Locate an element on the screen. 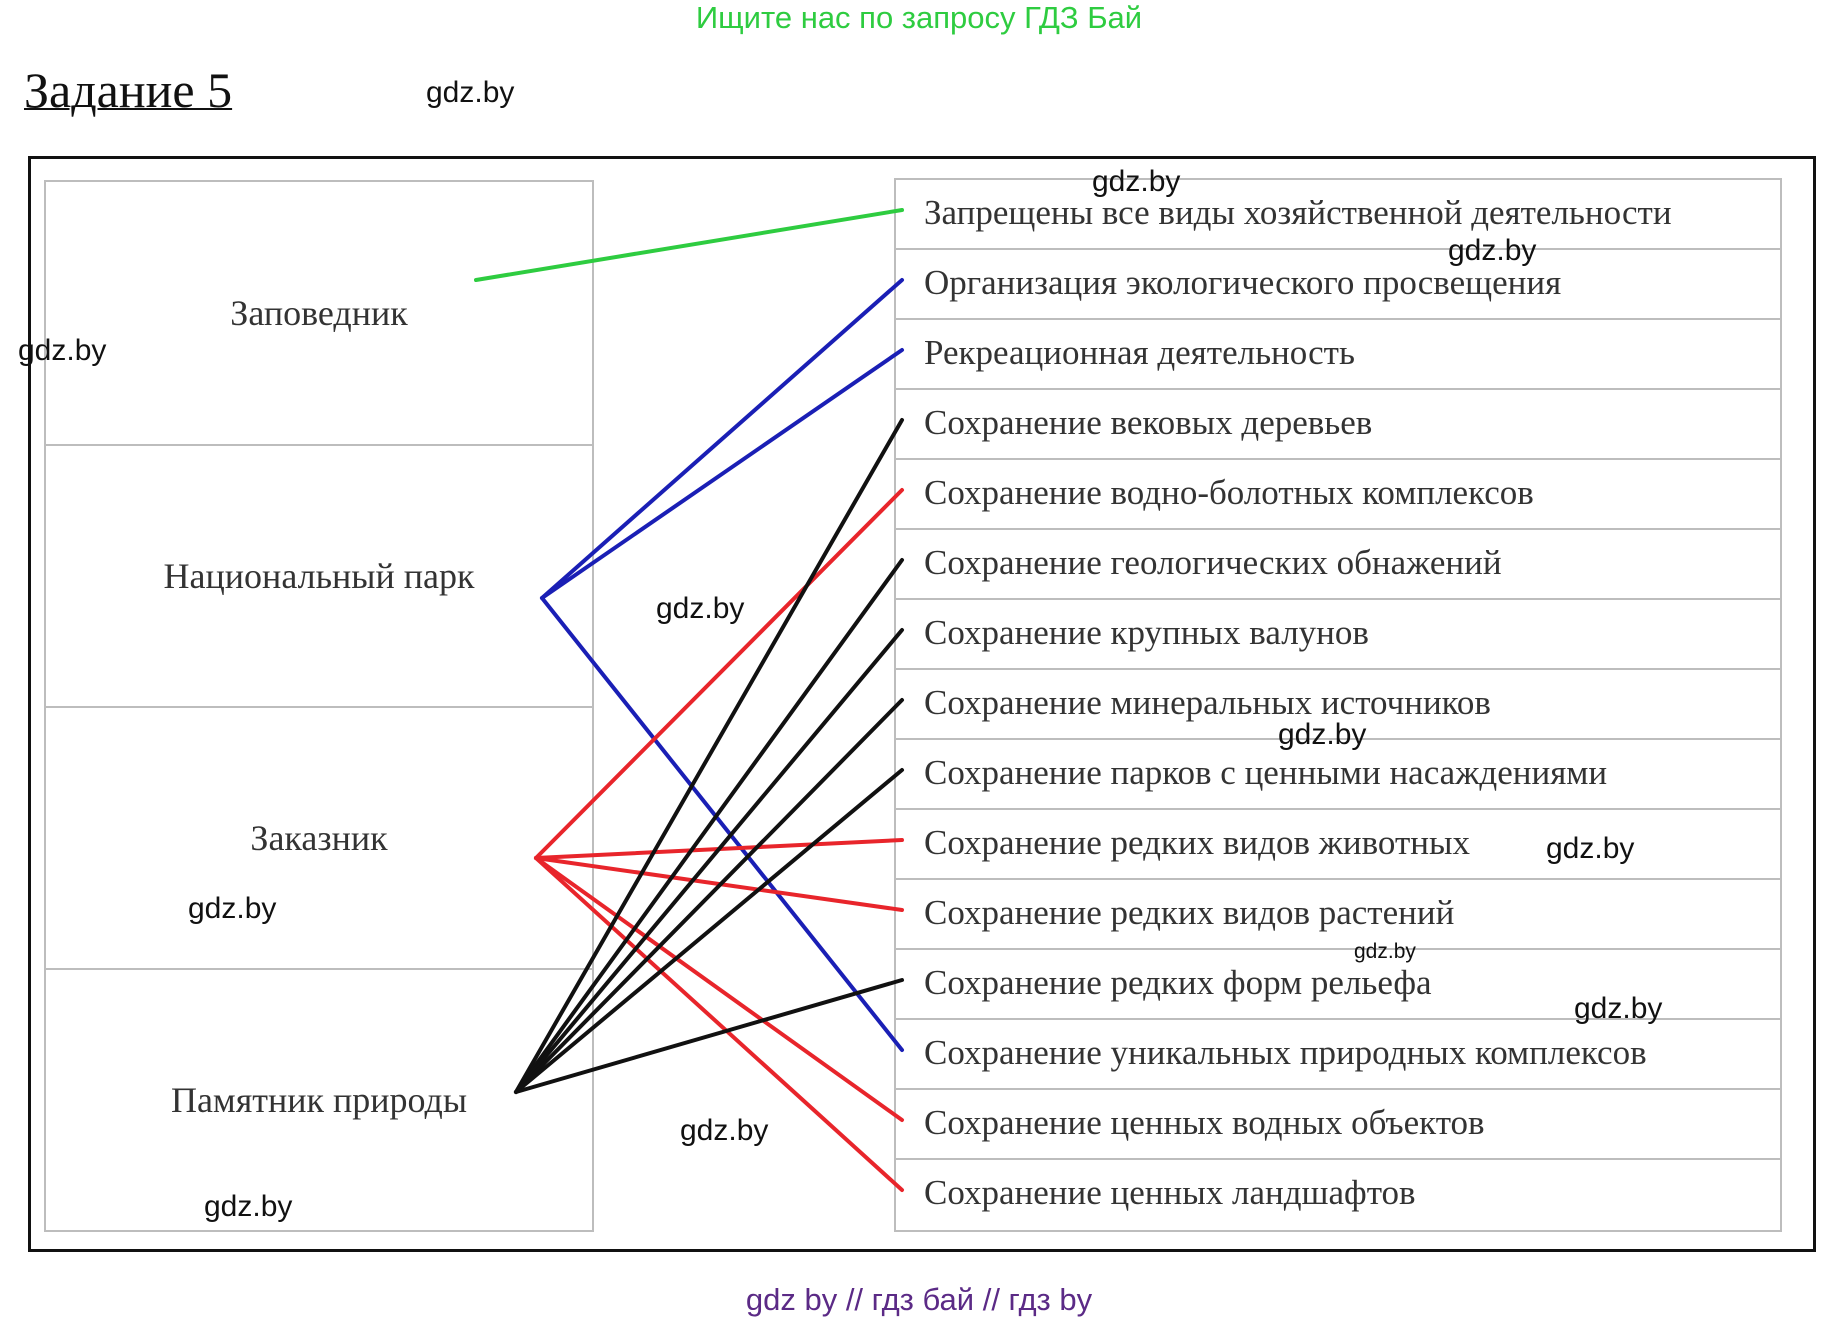 This screenshot has width=1838, height=1318. category-zapovednik: Заповедник is located at coordinates (319, 314).